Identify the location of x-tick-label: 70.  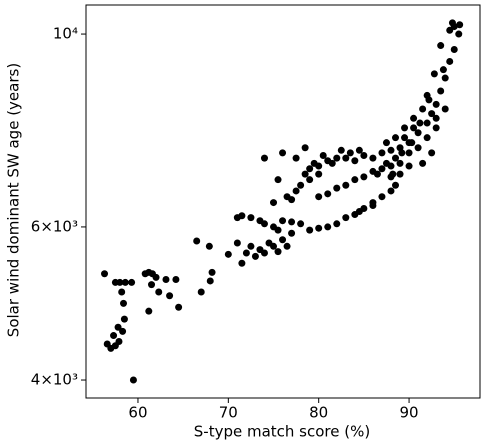
(228, 413).